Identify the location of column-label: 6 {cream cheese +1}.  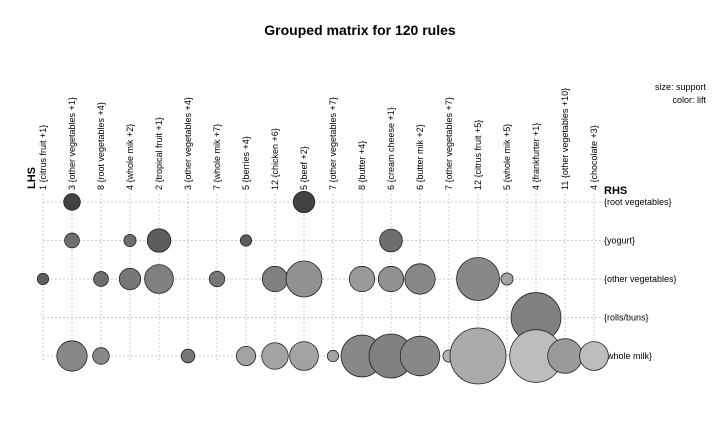
(391, 148).